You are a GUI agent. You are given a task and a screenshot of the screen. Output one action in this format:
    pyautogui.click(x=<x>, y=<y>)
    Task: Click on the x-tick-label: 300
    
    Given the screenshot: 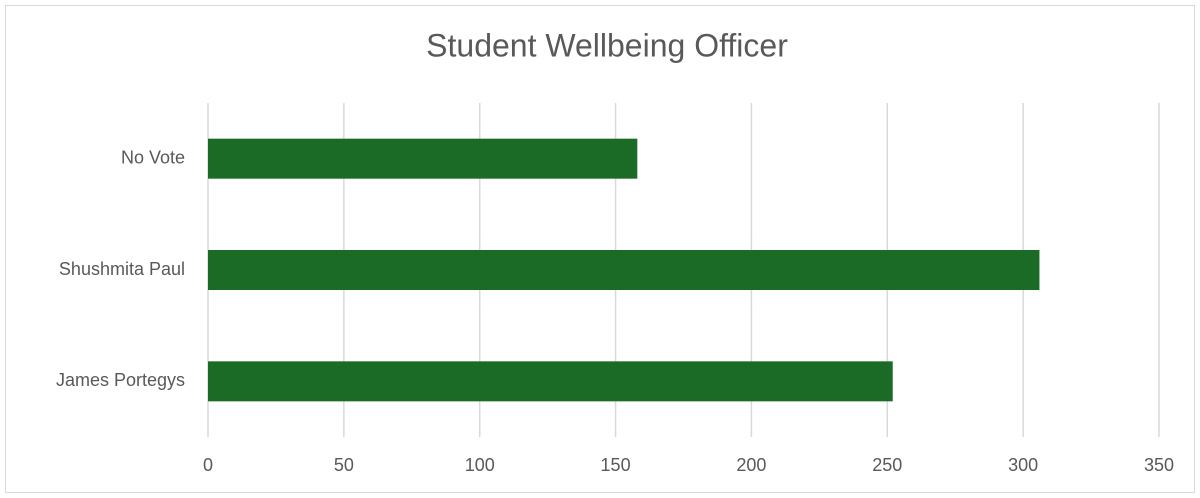 What is the action you would take?
    pyautogui.click(x=1023, y=465)
    